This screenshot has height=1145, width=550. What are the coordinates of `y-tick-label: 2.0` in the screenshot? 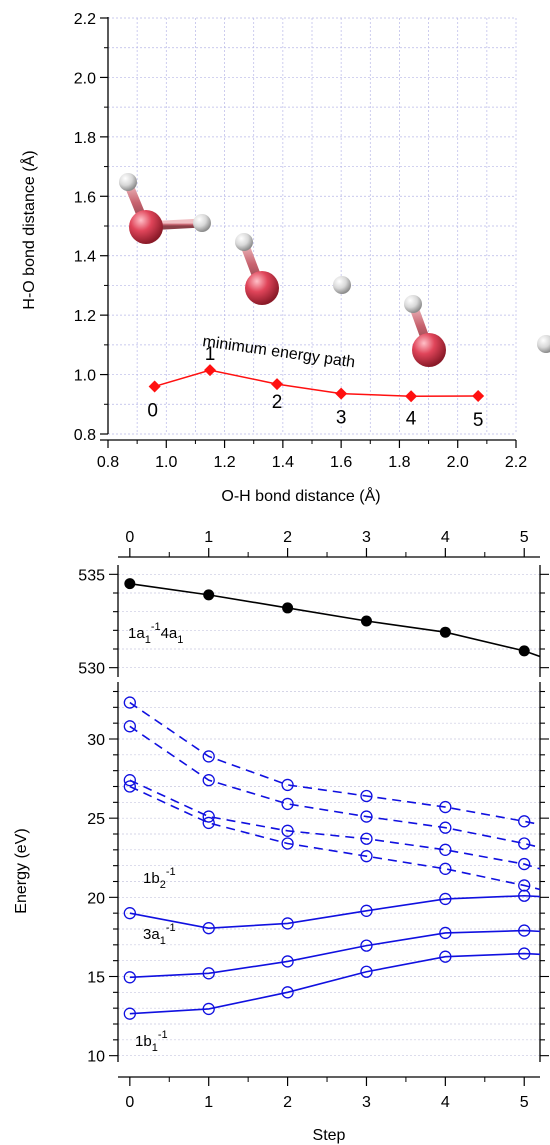 It's located at (85, 78).